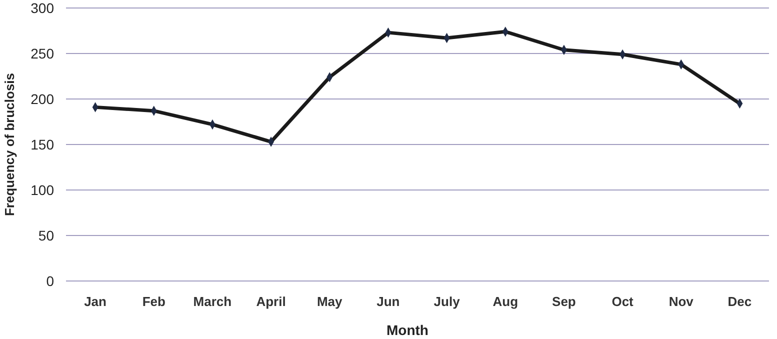 Image resolution: width=777 pixels, height=339 pixels. What do you see at coordinates (42, 98) in the screenshot?
I see `y-tick-label: 200` at bounding box center [42, 98].